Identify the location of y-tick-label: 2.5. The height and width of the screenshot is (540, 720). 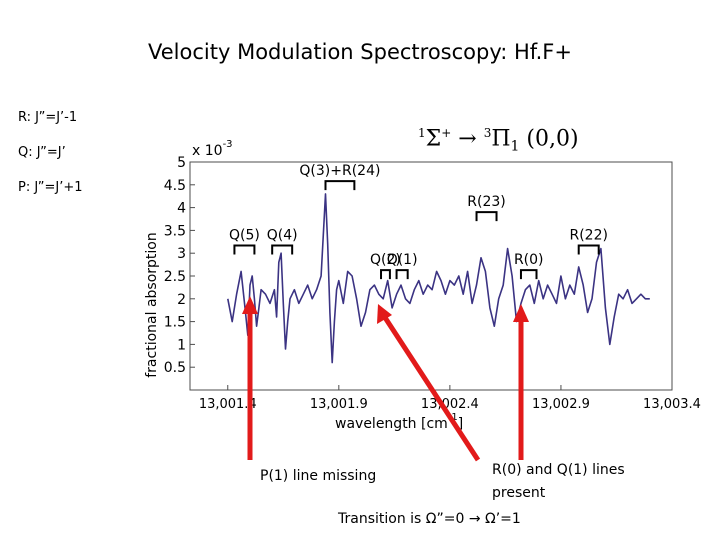
(175, 277).